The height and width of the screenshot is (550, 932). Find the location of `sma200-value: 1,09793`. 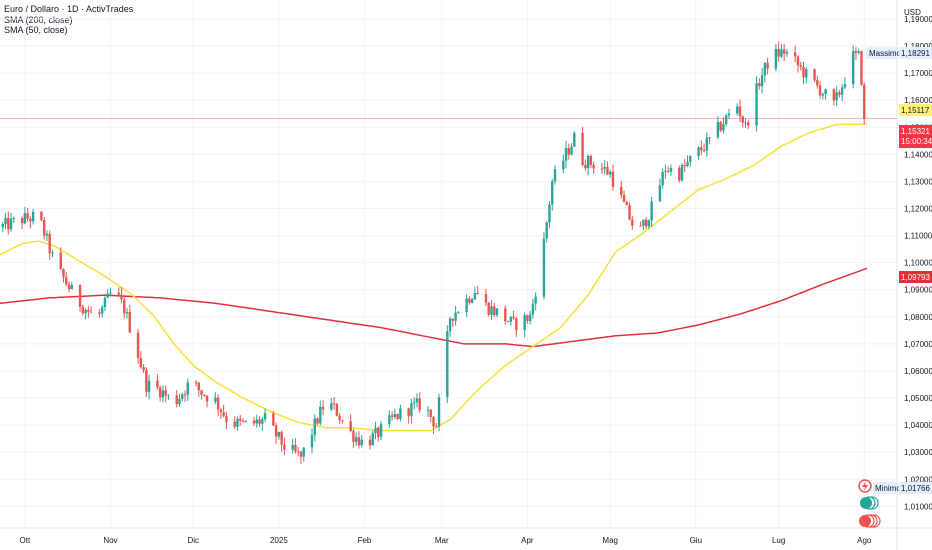

sma200-value: 1,09793 is located at coordinates (915, 277).